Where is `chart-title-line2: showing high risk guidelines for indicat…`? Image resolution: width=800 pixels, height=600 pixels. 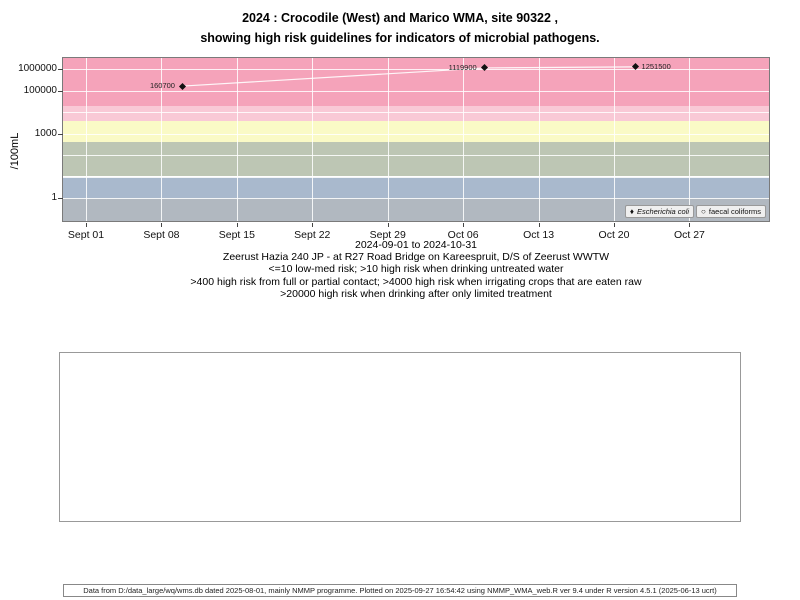 chart-title-line2: showing high risk guidelines for indicat… is located at coordinates (400, 38).